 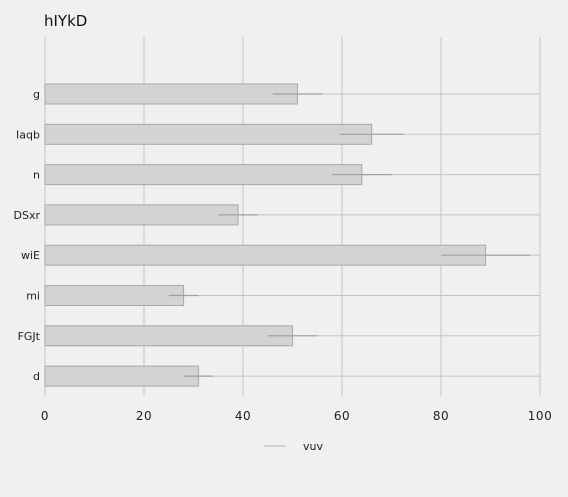 What do you see at coordinates (28, 134) in the screenshot?
I see `y-tick-label: Iaqb` at bounding box center [28, 134].